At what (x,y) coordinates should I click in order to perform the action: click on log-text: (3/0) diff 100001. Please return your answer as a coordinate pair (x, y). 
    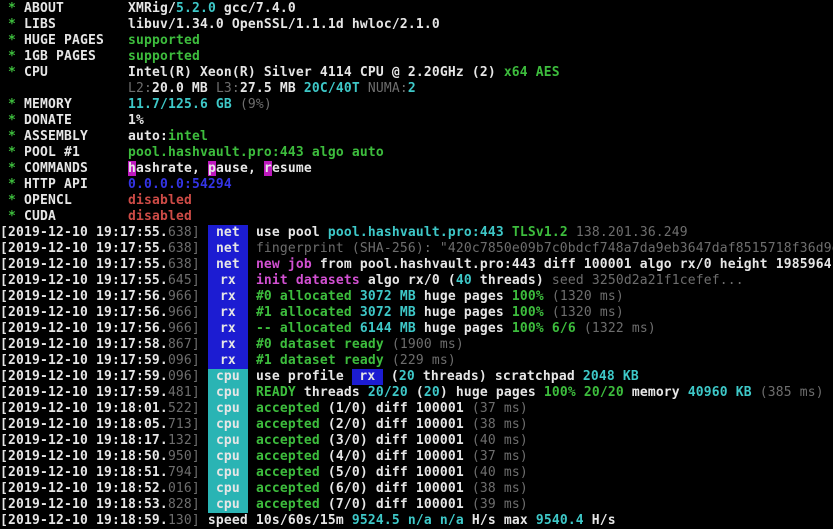
    Looking at the image, I should click on (391, 440).